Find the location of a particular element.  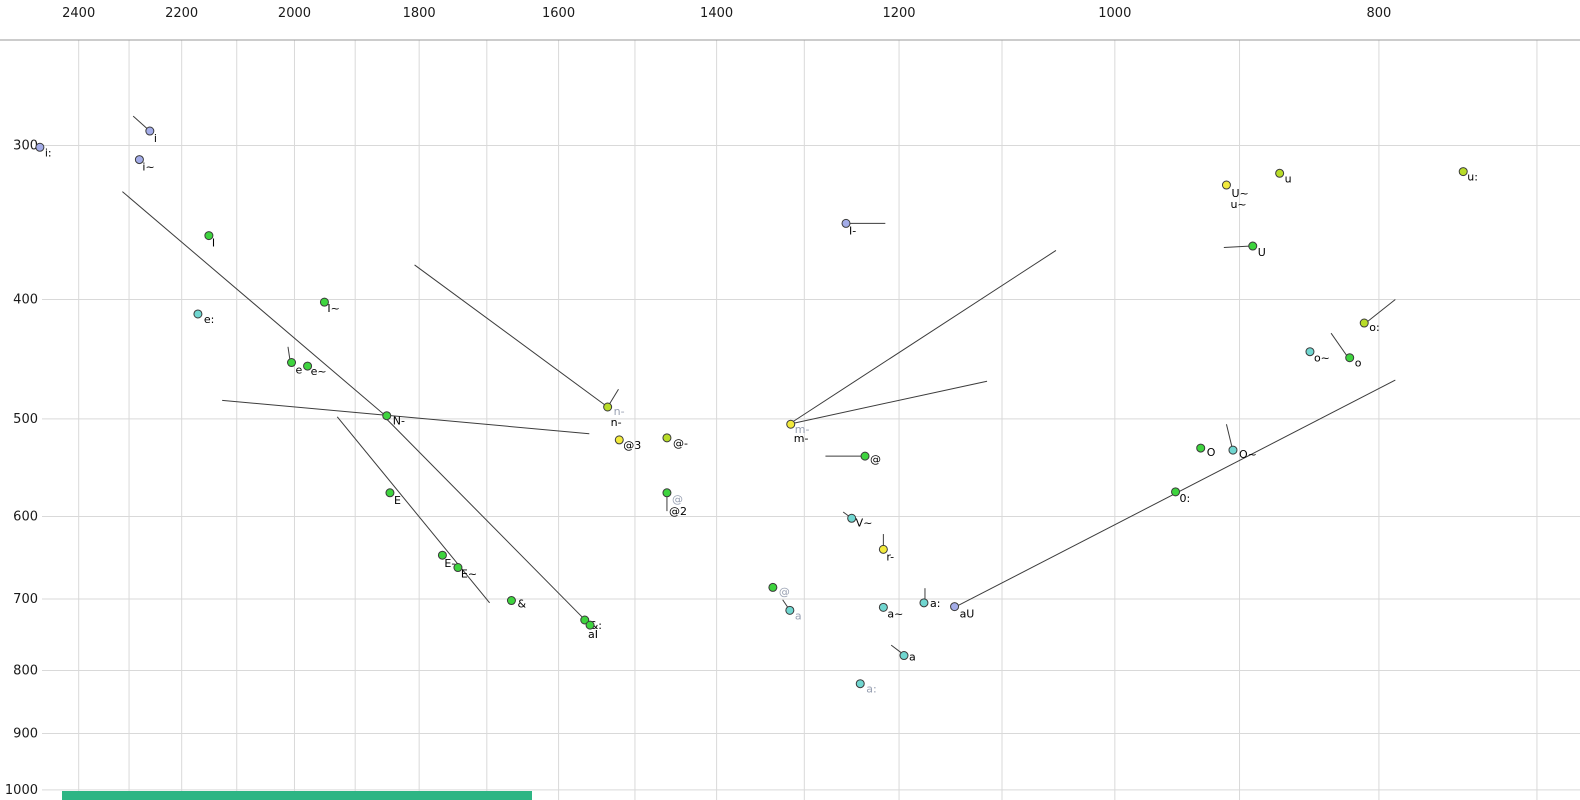

vowel-point-7-e_ is located at coordinates (308, 366).